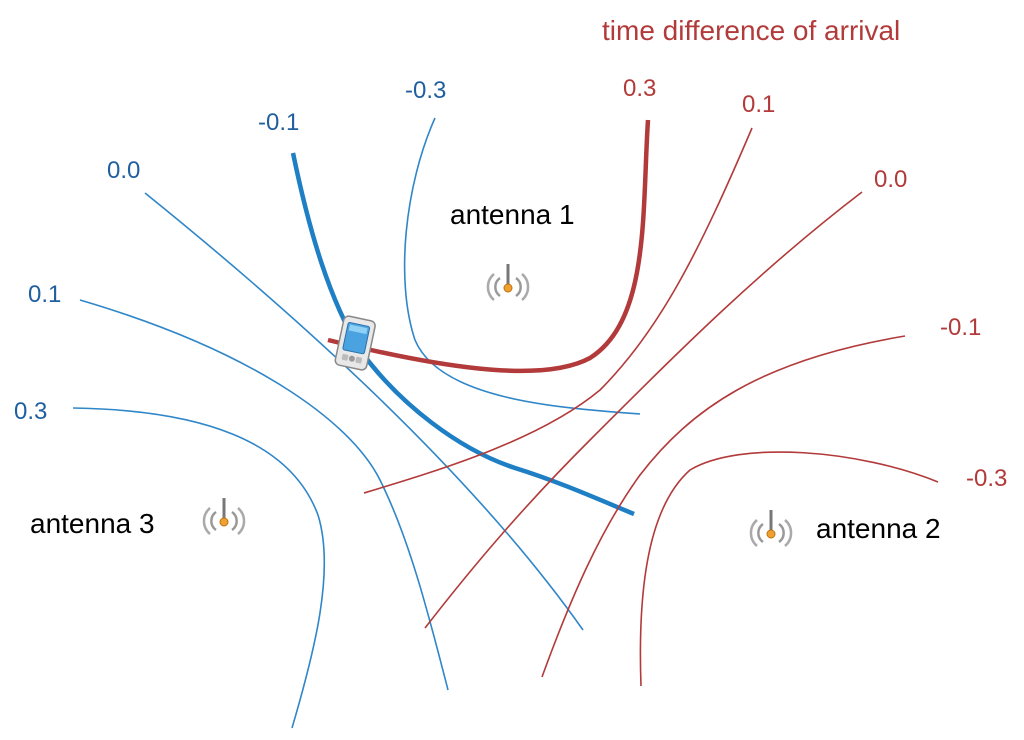 This screenshot has width=1024, height=740. What do you see at coordinates (508, 282) in the screenshot?
I see `antenna-1-signal-icon` at bounding box center [508, 282].